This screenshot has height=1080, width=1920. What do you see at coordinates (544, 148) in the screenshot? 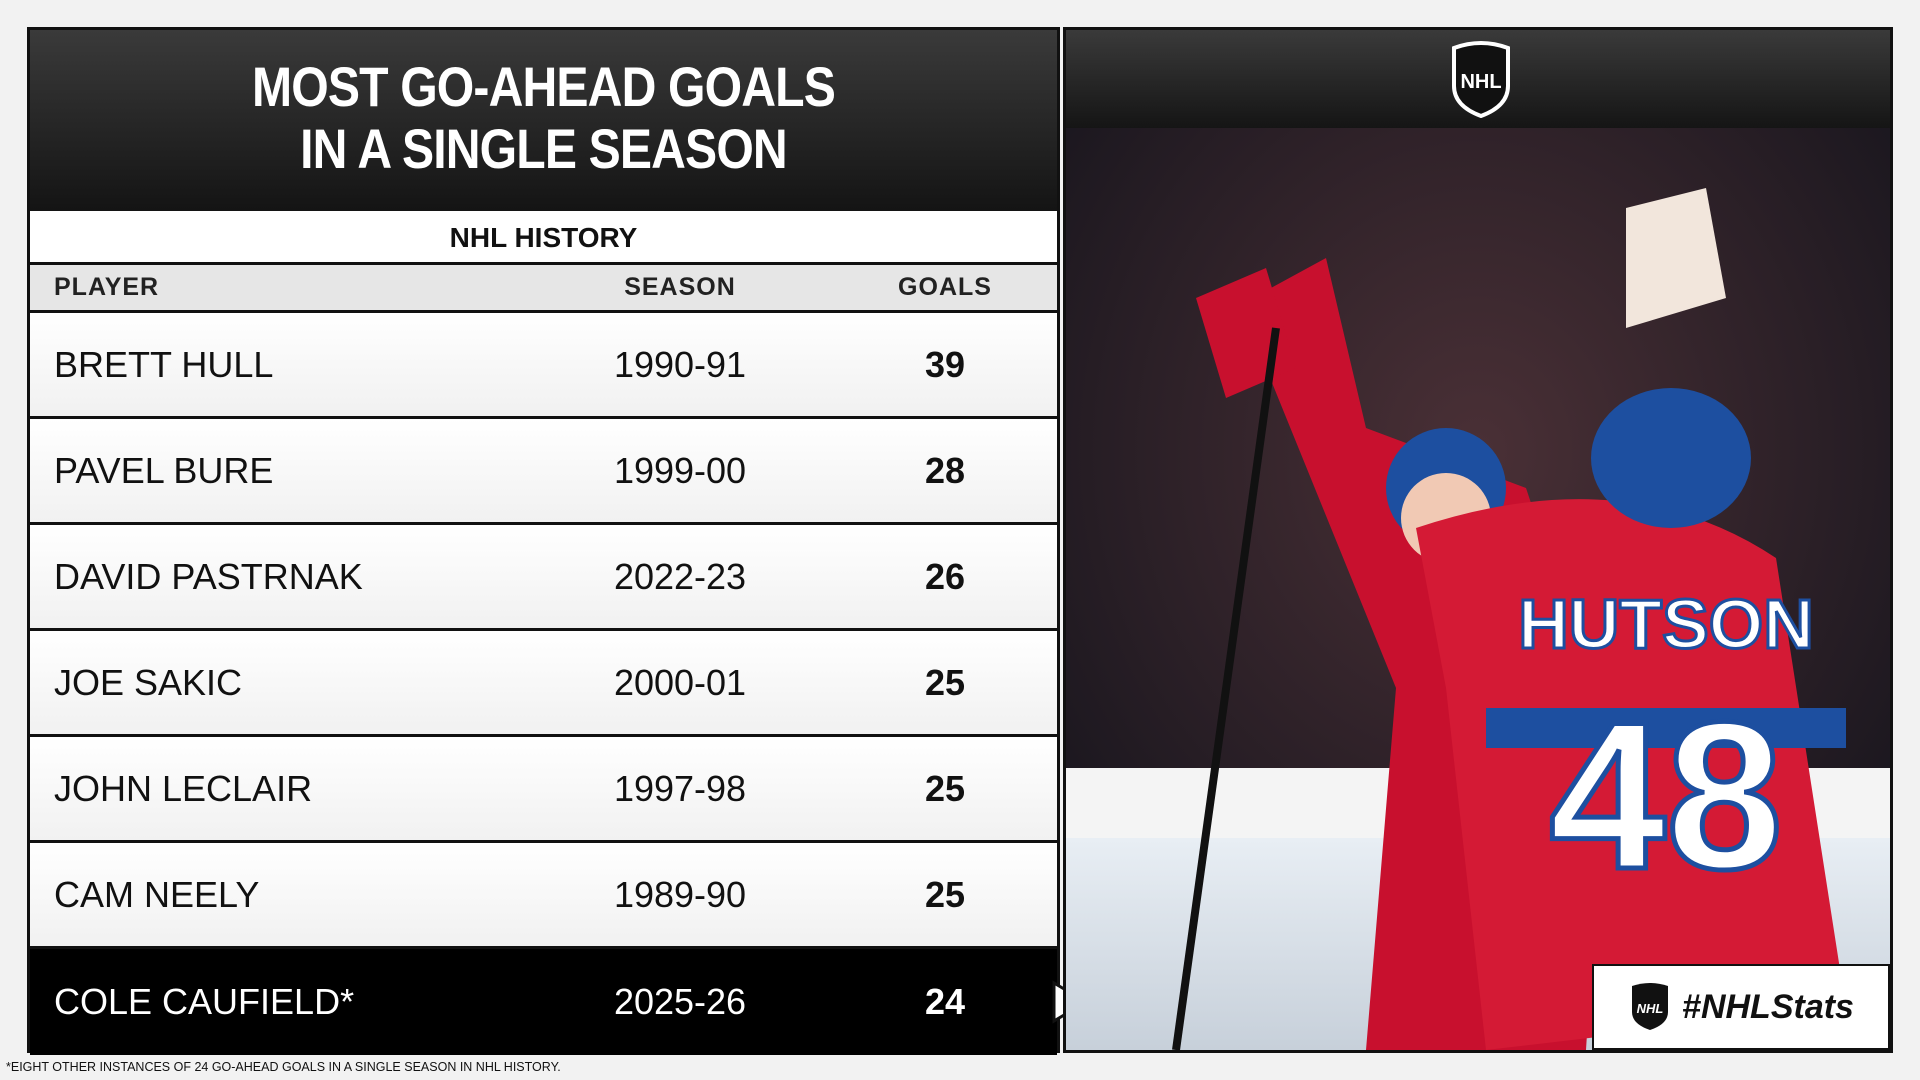
I see `title-line: IN A SINGLE SEASON` at bounding box center [544, 148].